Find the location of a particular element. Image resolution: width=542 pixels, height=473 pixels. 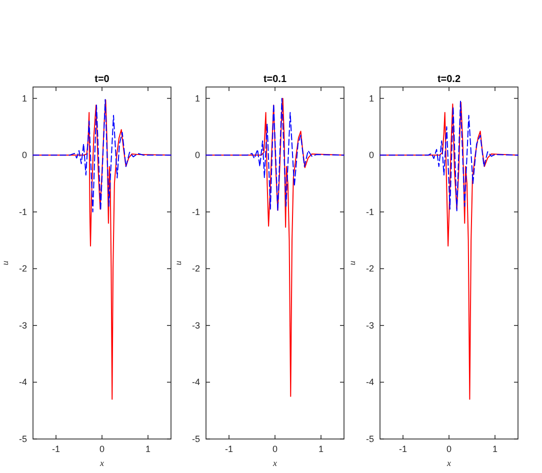

chart-title: t=0.2 is located at coordinates (449, 79).